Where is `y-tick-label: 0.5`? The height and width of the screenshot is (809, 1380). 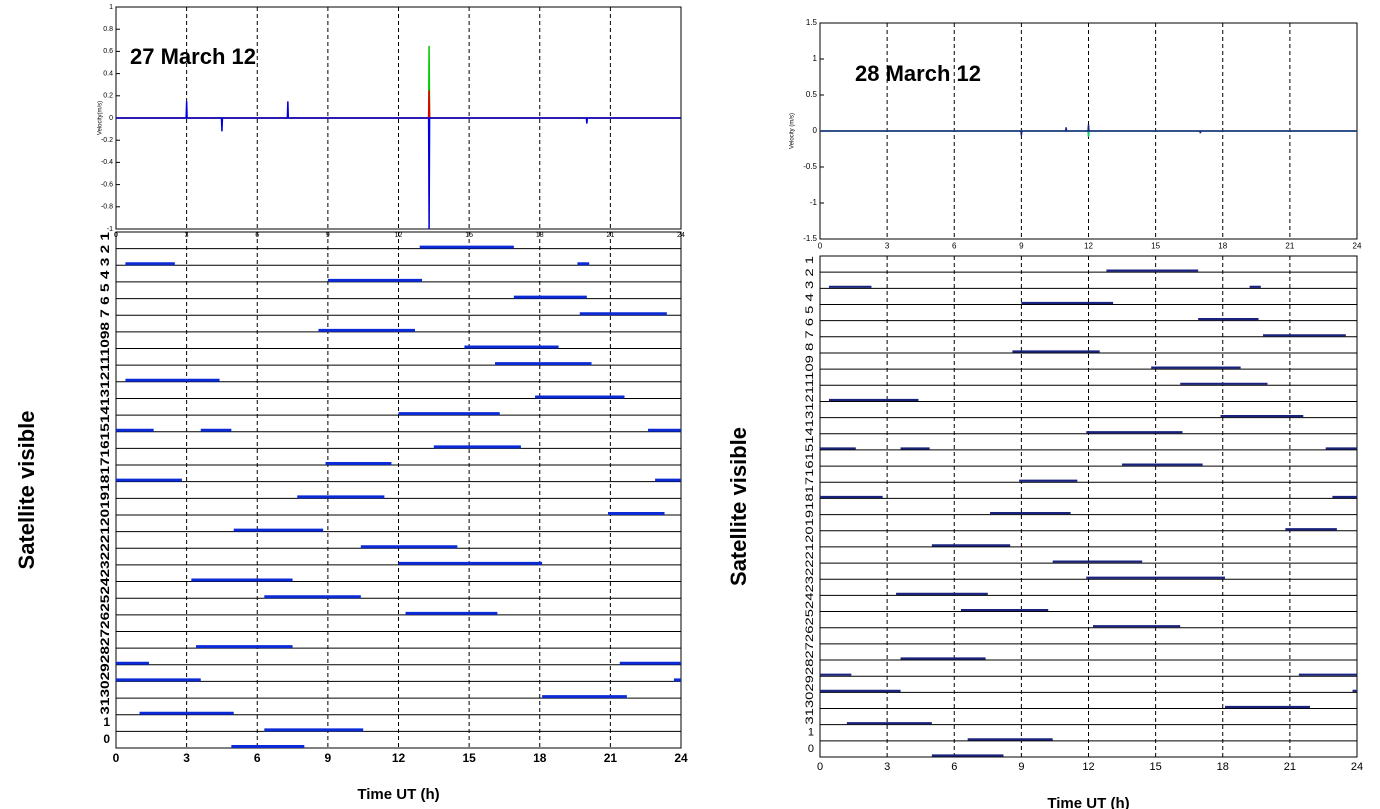
y-tick-label: 0.5 is located at coordinates (812, 94).